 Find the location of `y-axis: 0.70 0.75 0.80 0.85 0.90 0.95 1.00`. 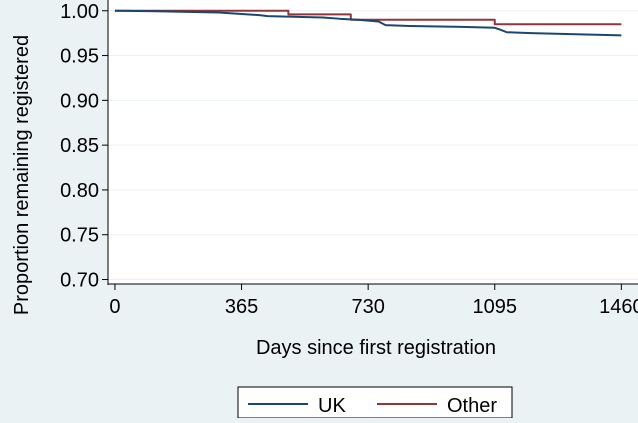

y-axis: 0.70 0.75 0.80 0.85 0.90 0.95 1.00 is located at coordinates (84, 146).